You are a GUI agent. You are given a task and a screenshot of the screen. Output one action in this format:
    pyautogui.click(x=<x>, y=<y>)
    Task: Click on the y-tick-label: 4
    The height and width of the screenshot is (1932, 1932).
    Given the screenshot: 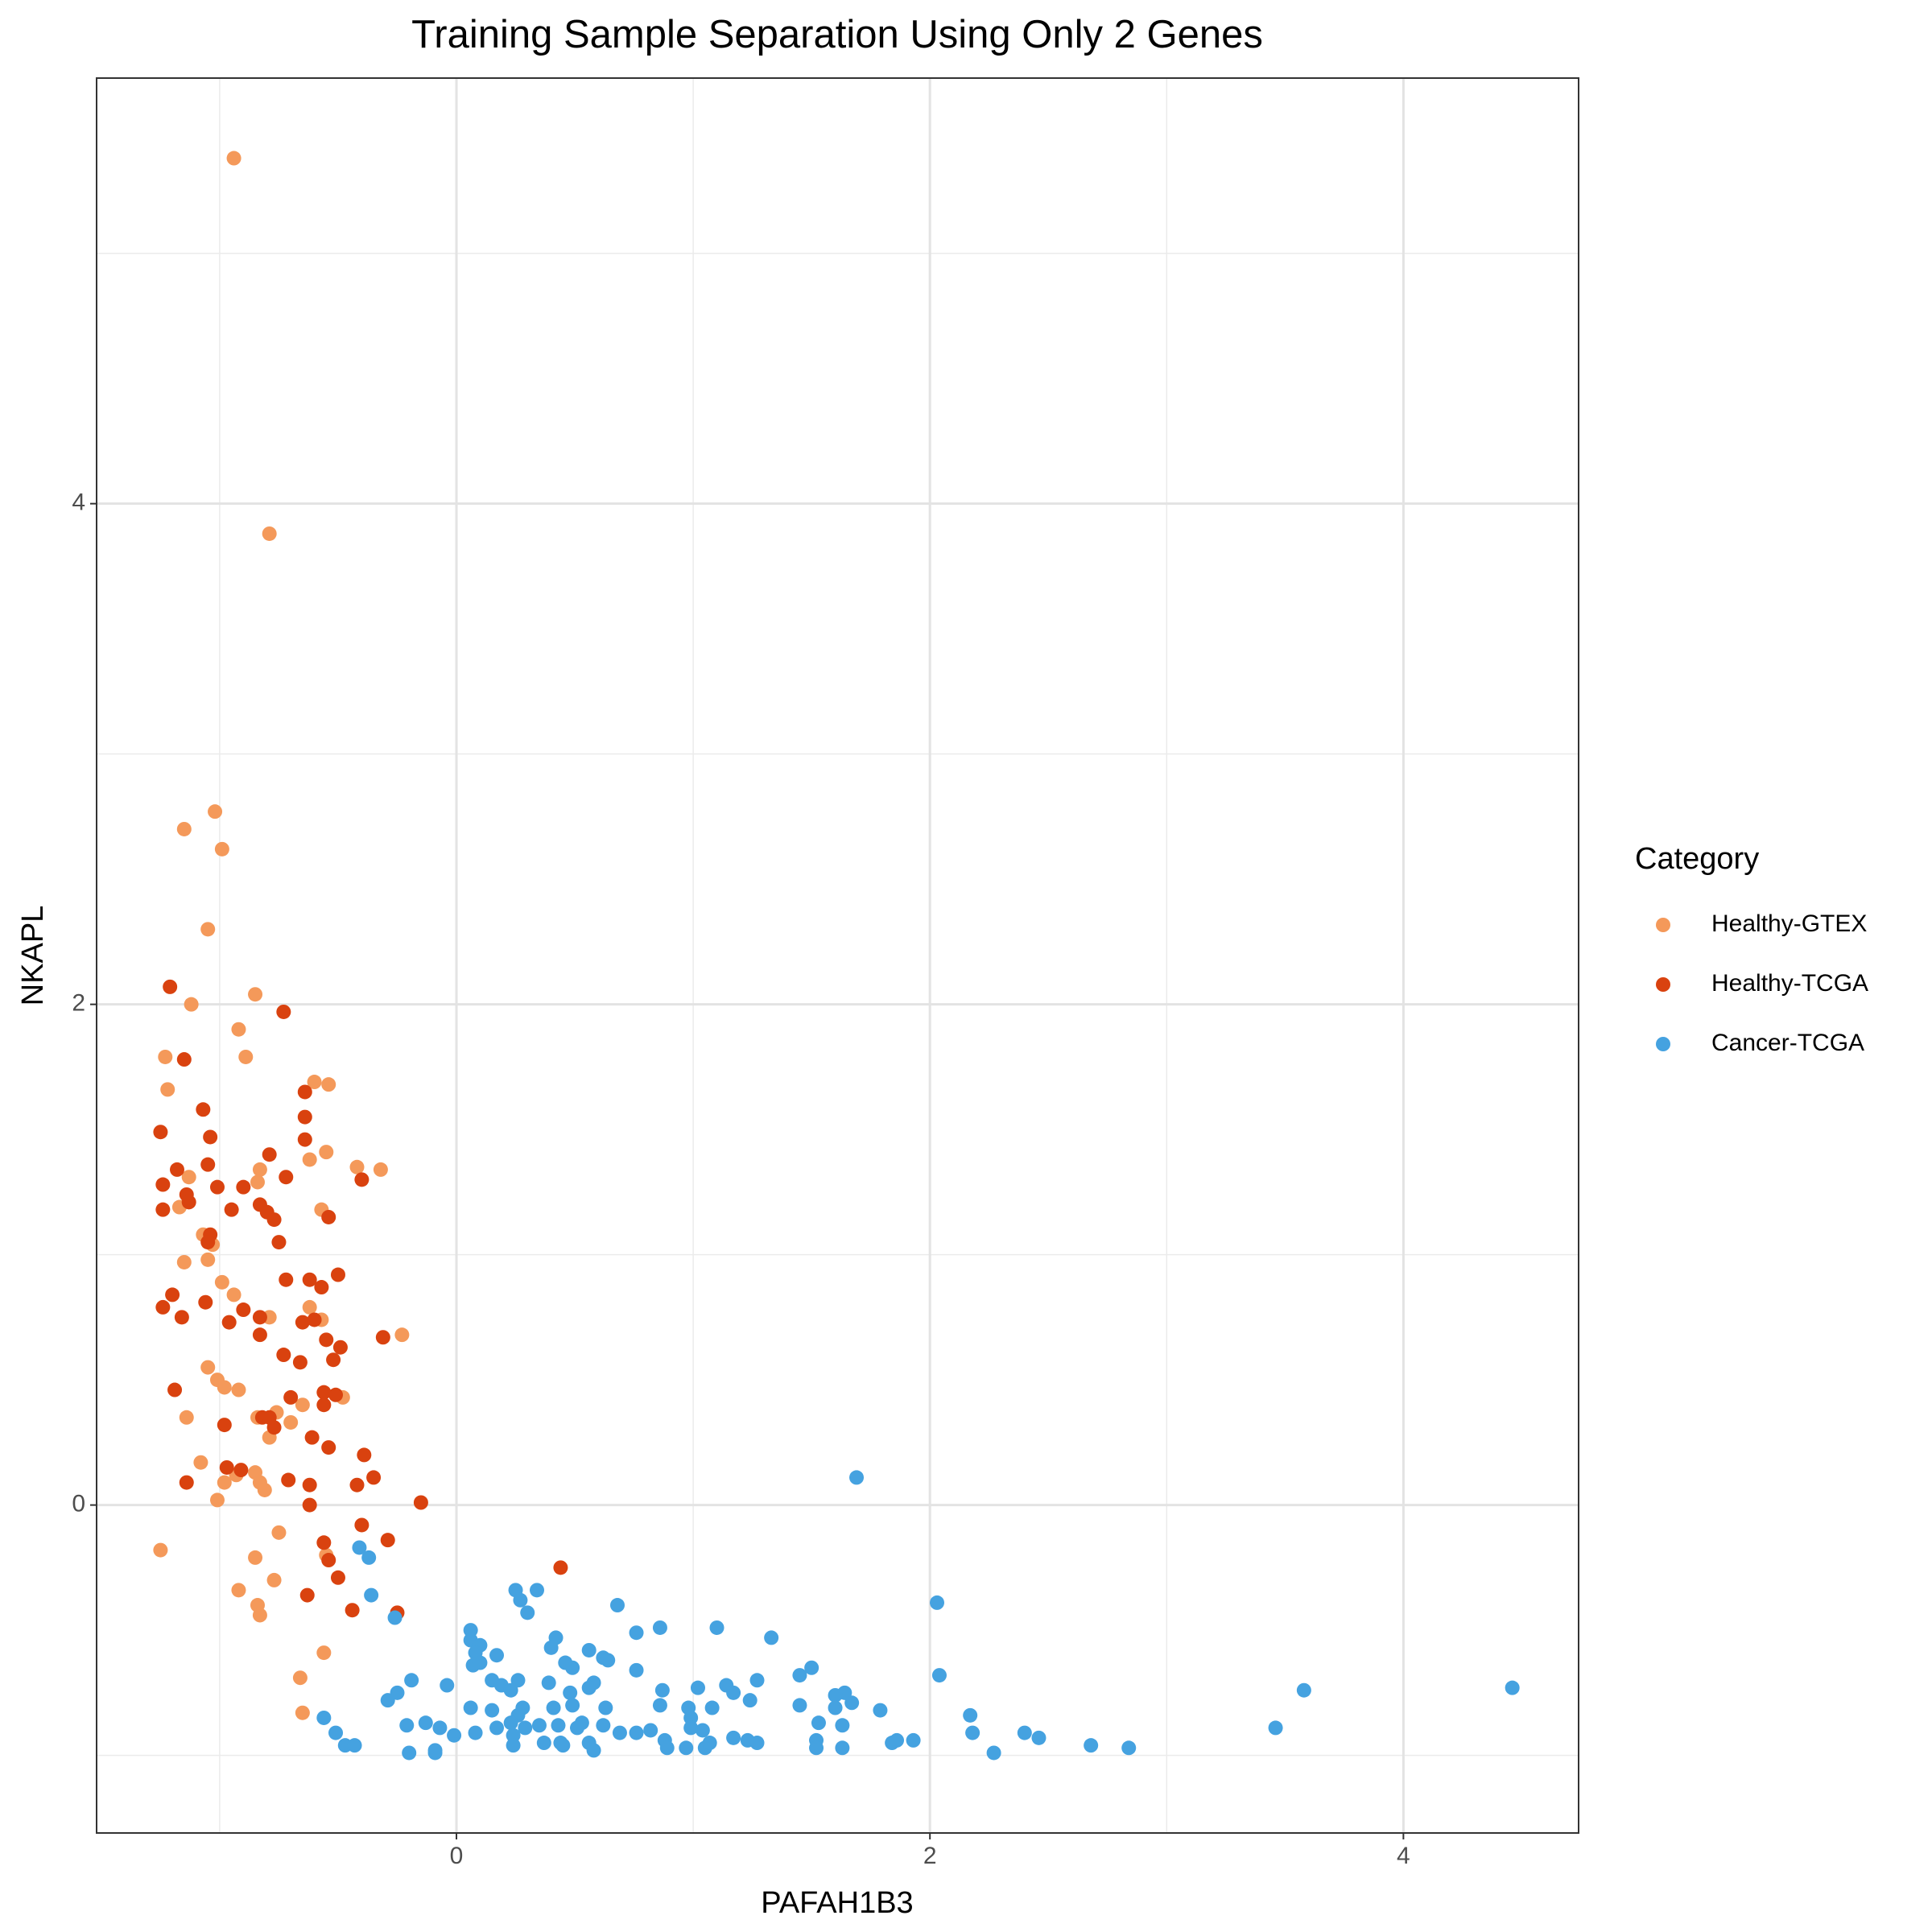 What is the action you would take?
    pyautogui.click(x=78, y=503)
    